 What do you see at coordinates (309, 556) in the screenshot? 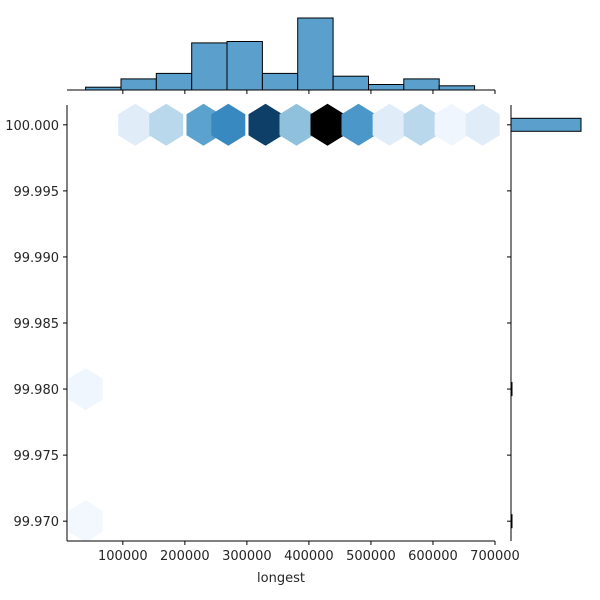
I see `x-tick-label-3: 400000` at bounding box center [309, 556].